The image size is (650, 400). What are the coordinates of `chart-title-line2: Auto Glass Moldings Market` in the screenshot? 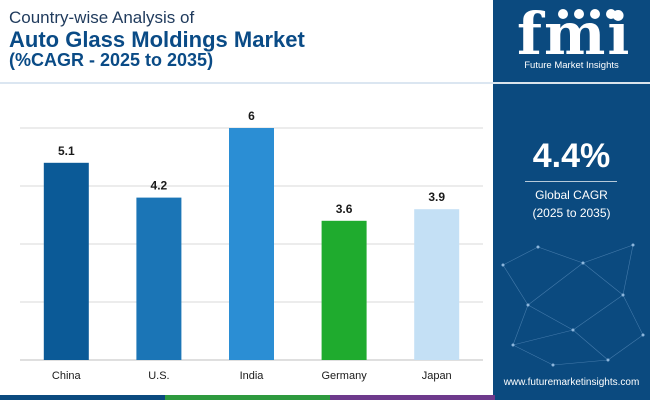 It's located at (157, 39).